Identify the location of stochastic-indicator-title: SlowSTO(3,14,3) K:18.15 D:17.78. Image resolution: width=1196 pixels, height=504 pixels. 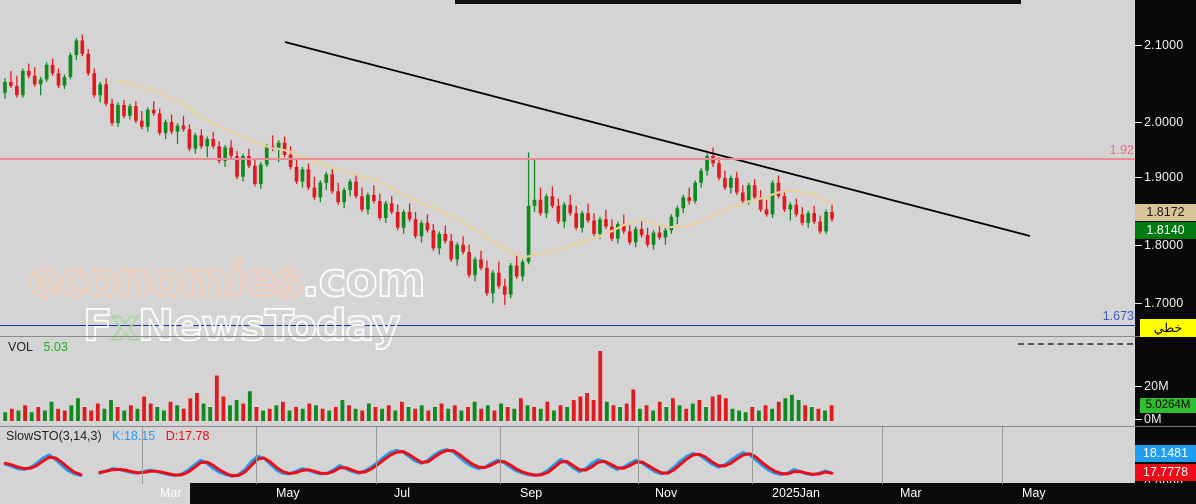
(111, 436).